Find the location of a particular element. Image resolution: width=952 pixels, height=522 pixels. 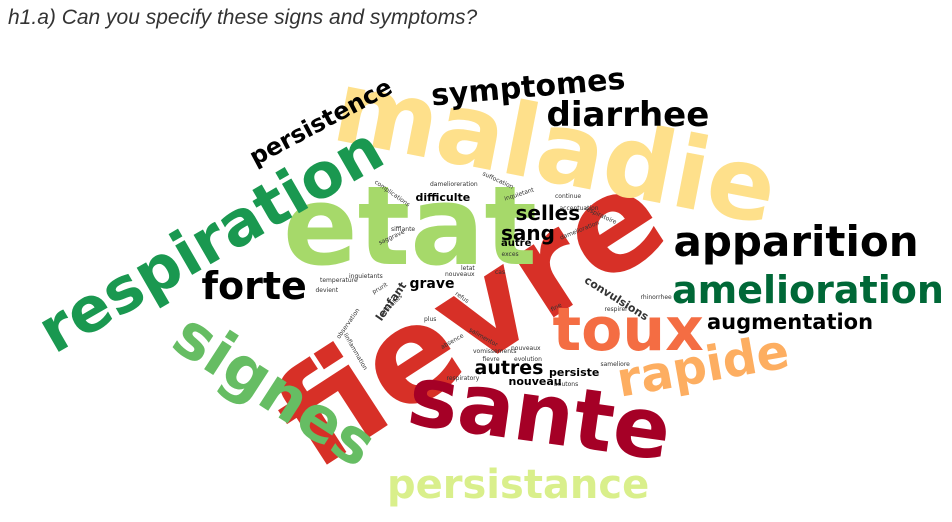

word-boutons: boutons is located at coordinates (566, 384).